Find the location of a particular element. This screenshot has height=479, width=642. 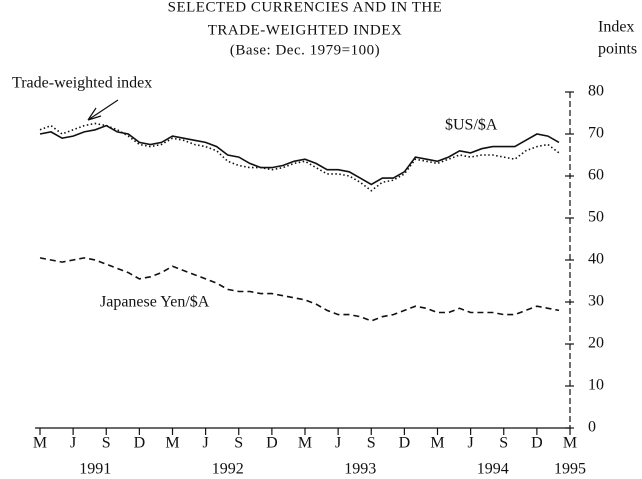

y-tick-label: 70 is located at coordinates (596, 133).